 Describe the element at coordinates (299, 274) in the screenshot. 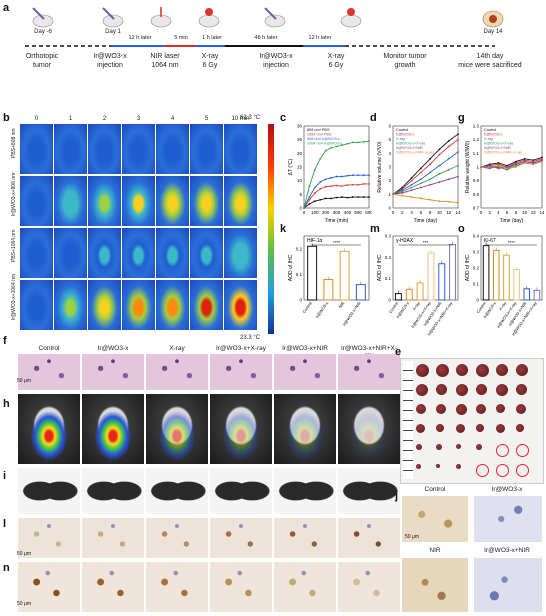

I see `y-tick-label: 0.1` at that location.